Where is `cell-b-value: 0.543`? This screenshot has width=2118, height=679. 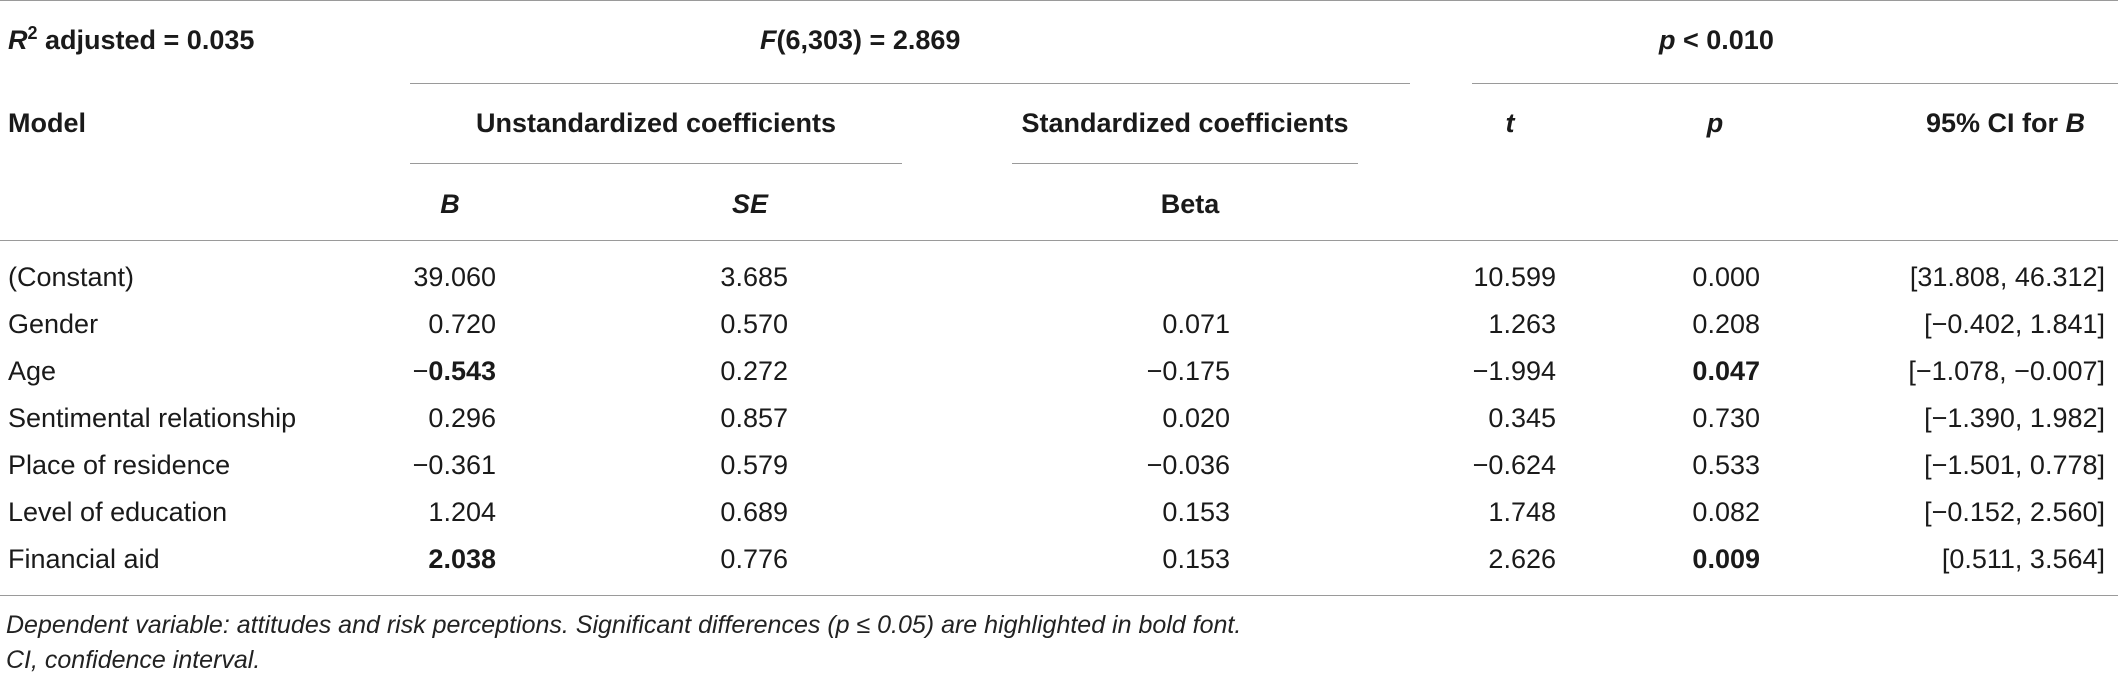
cell-b-value: 0.543 is located at coordinates (462, 371).